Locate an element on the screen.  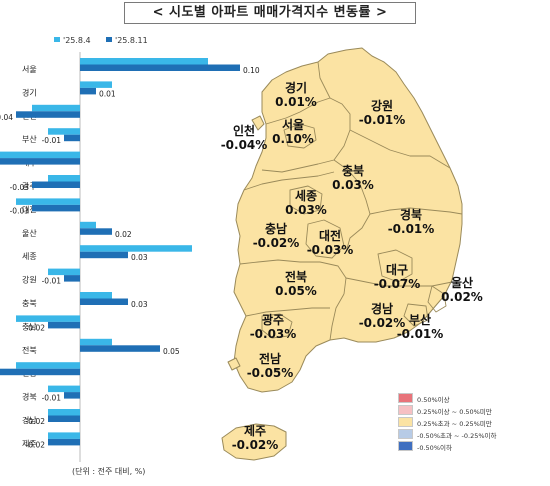
border-gyeongbuk is located at coordinates (416, 211).